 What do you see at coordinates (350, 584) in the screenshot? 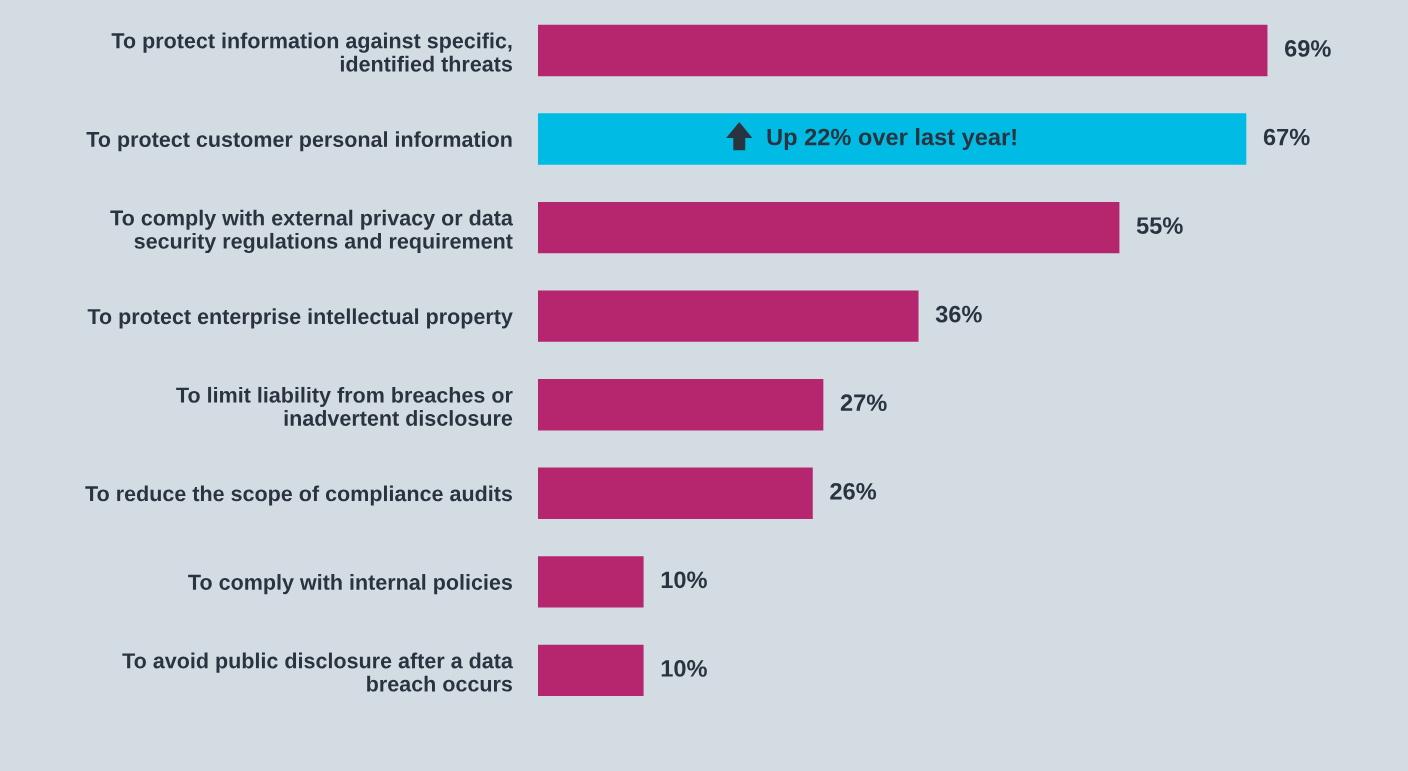
I see `y-tick-label: To comply with internal policies` at bounding box center [350, 584].